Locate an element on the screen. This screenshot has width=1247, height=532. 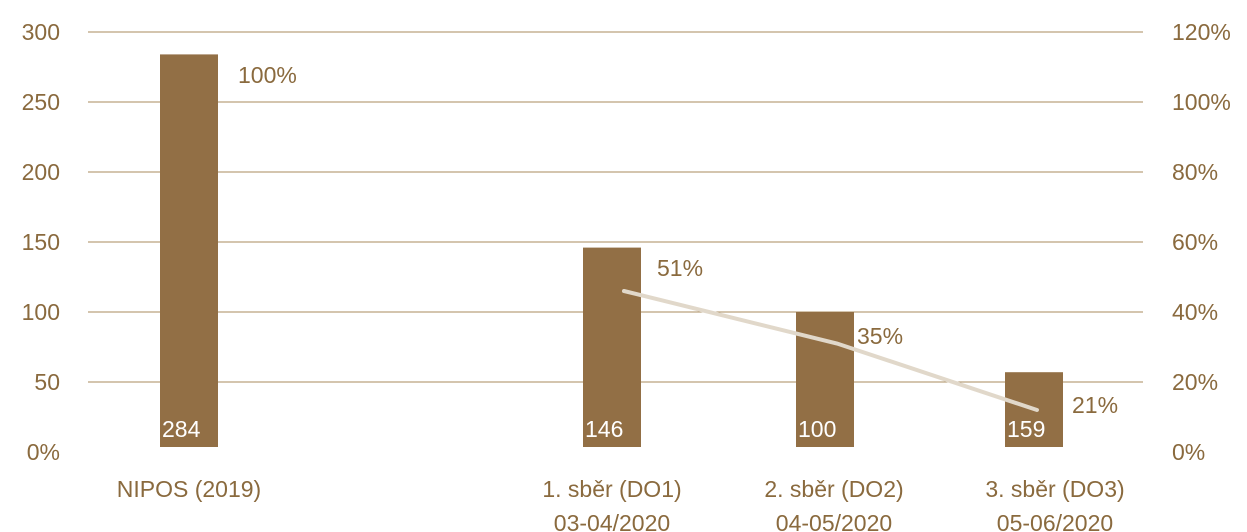
bar-value-label: 146 is located at coordinates (604, 429).